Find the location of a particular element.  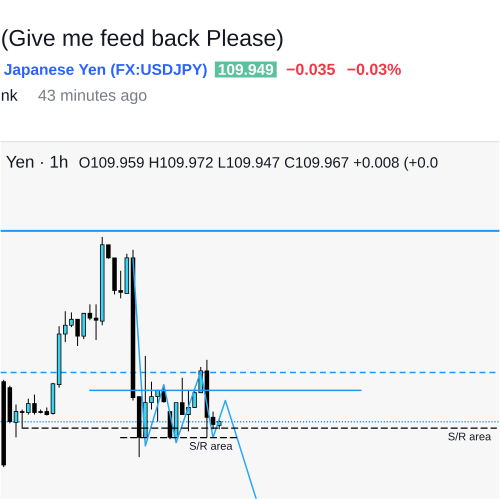

text: O109.959 H109.972 L109.947 C109.967 +0.008 (+0.0 is located at coordinates (258, 163).